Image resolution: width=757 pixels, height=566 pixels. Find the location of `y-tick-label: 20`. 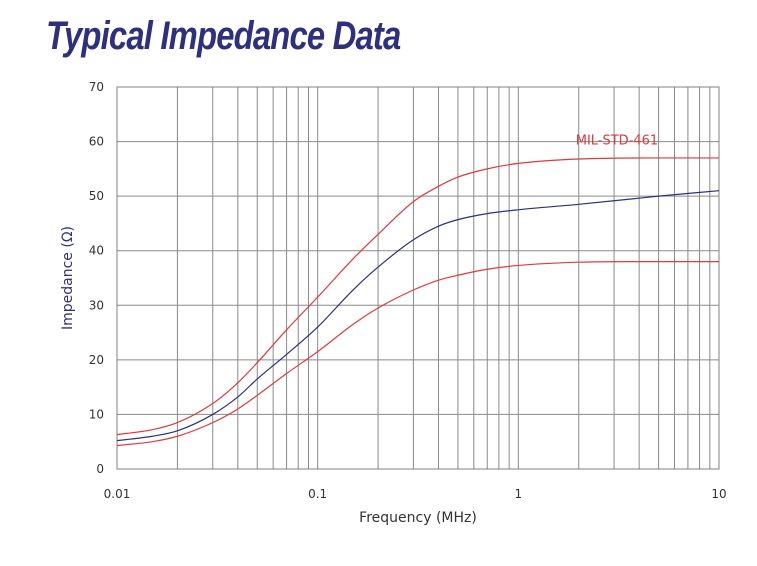

y-tick-label: 20 is located at coordinates (96, 360).